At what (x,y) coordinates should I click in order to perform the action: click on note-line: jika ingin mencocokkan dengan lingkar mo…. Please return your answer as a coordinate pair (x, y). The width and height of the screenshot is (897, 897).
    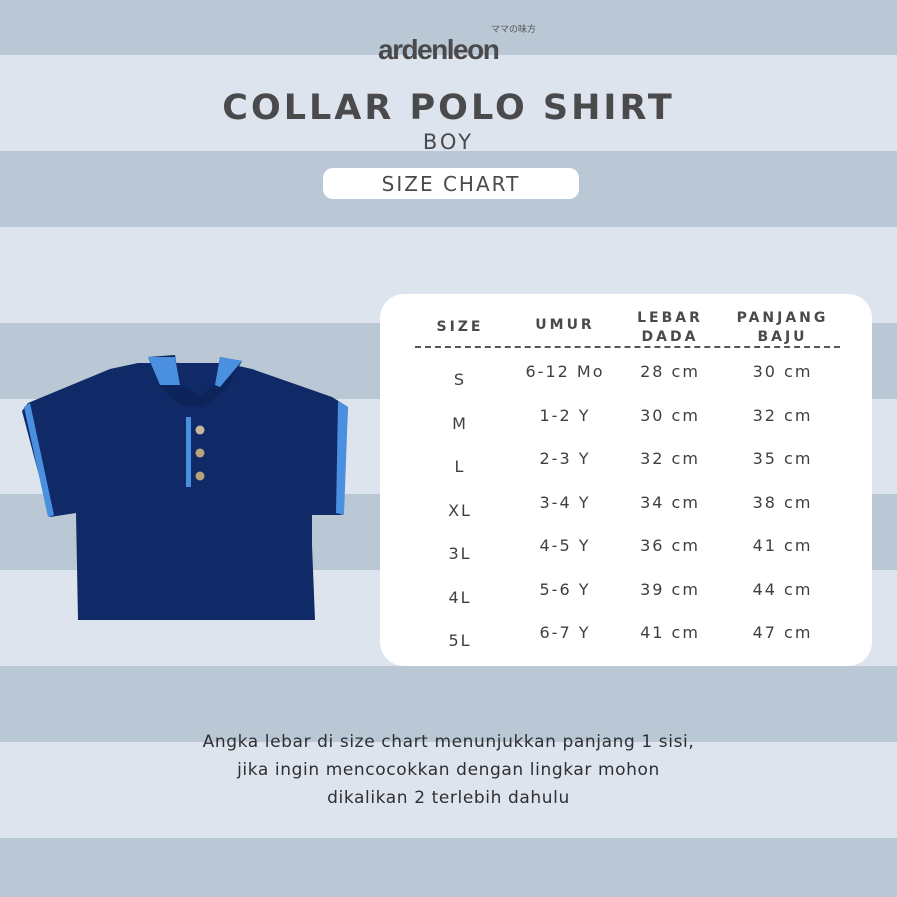
    Looking at the image, I should click on (448, 770).